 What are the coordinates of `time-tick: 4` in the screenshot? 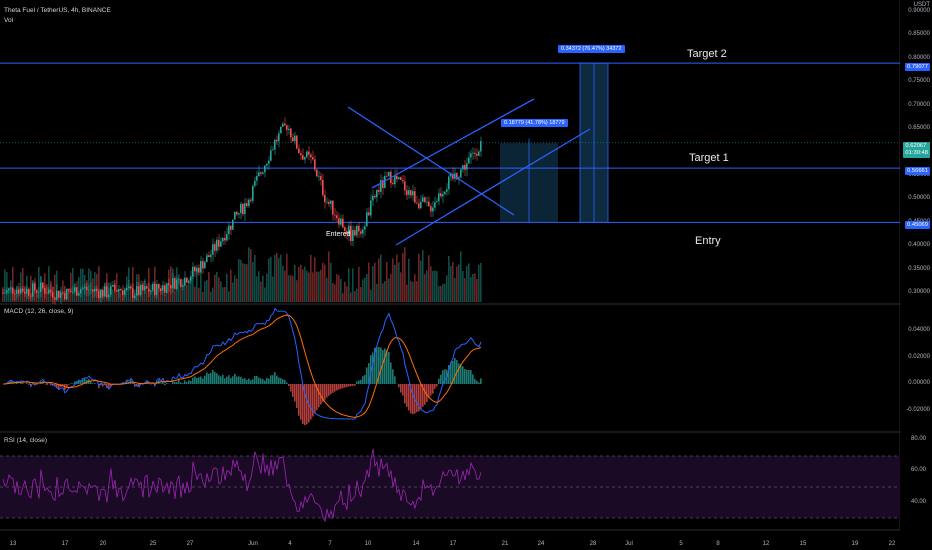 It's located at (290, 544).